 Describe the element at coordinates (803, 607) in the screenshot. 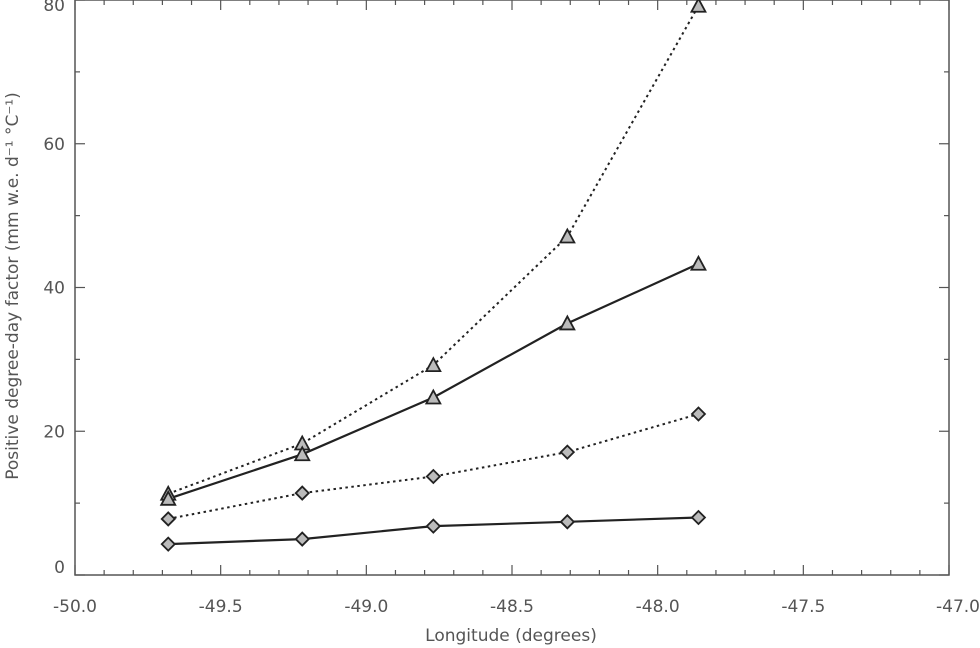

I see `x-tick-label: -47.5` at that location.